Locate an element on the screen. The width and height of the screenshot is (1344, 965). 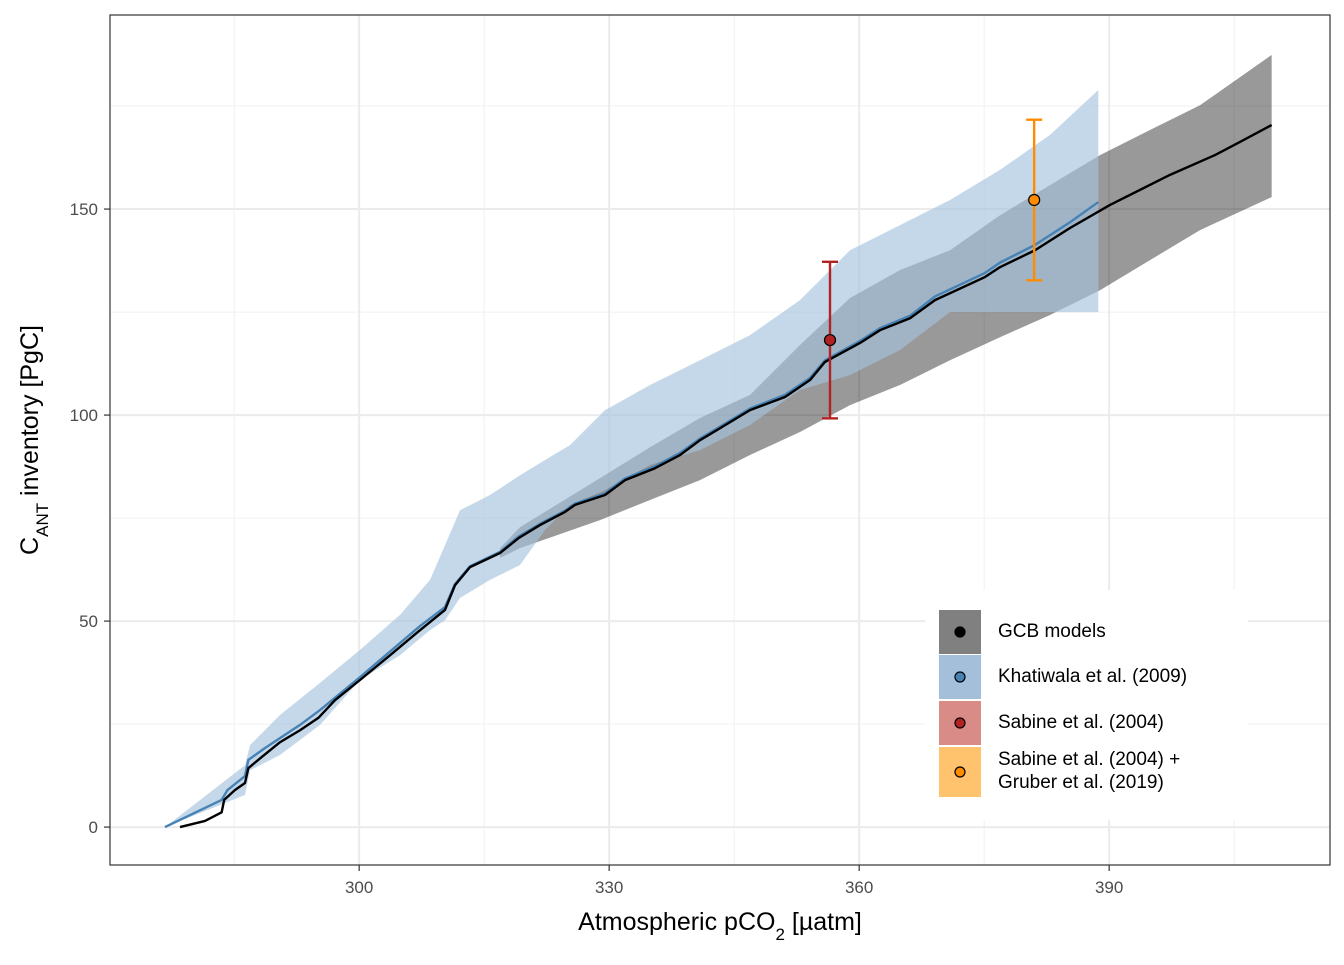
y-tick-label: 0 is located at coordinates (93, 827).